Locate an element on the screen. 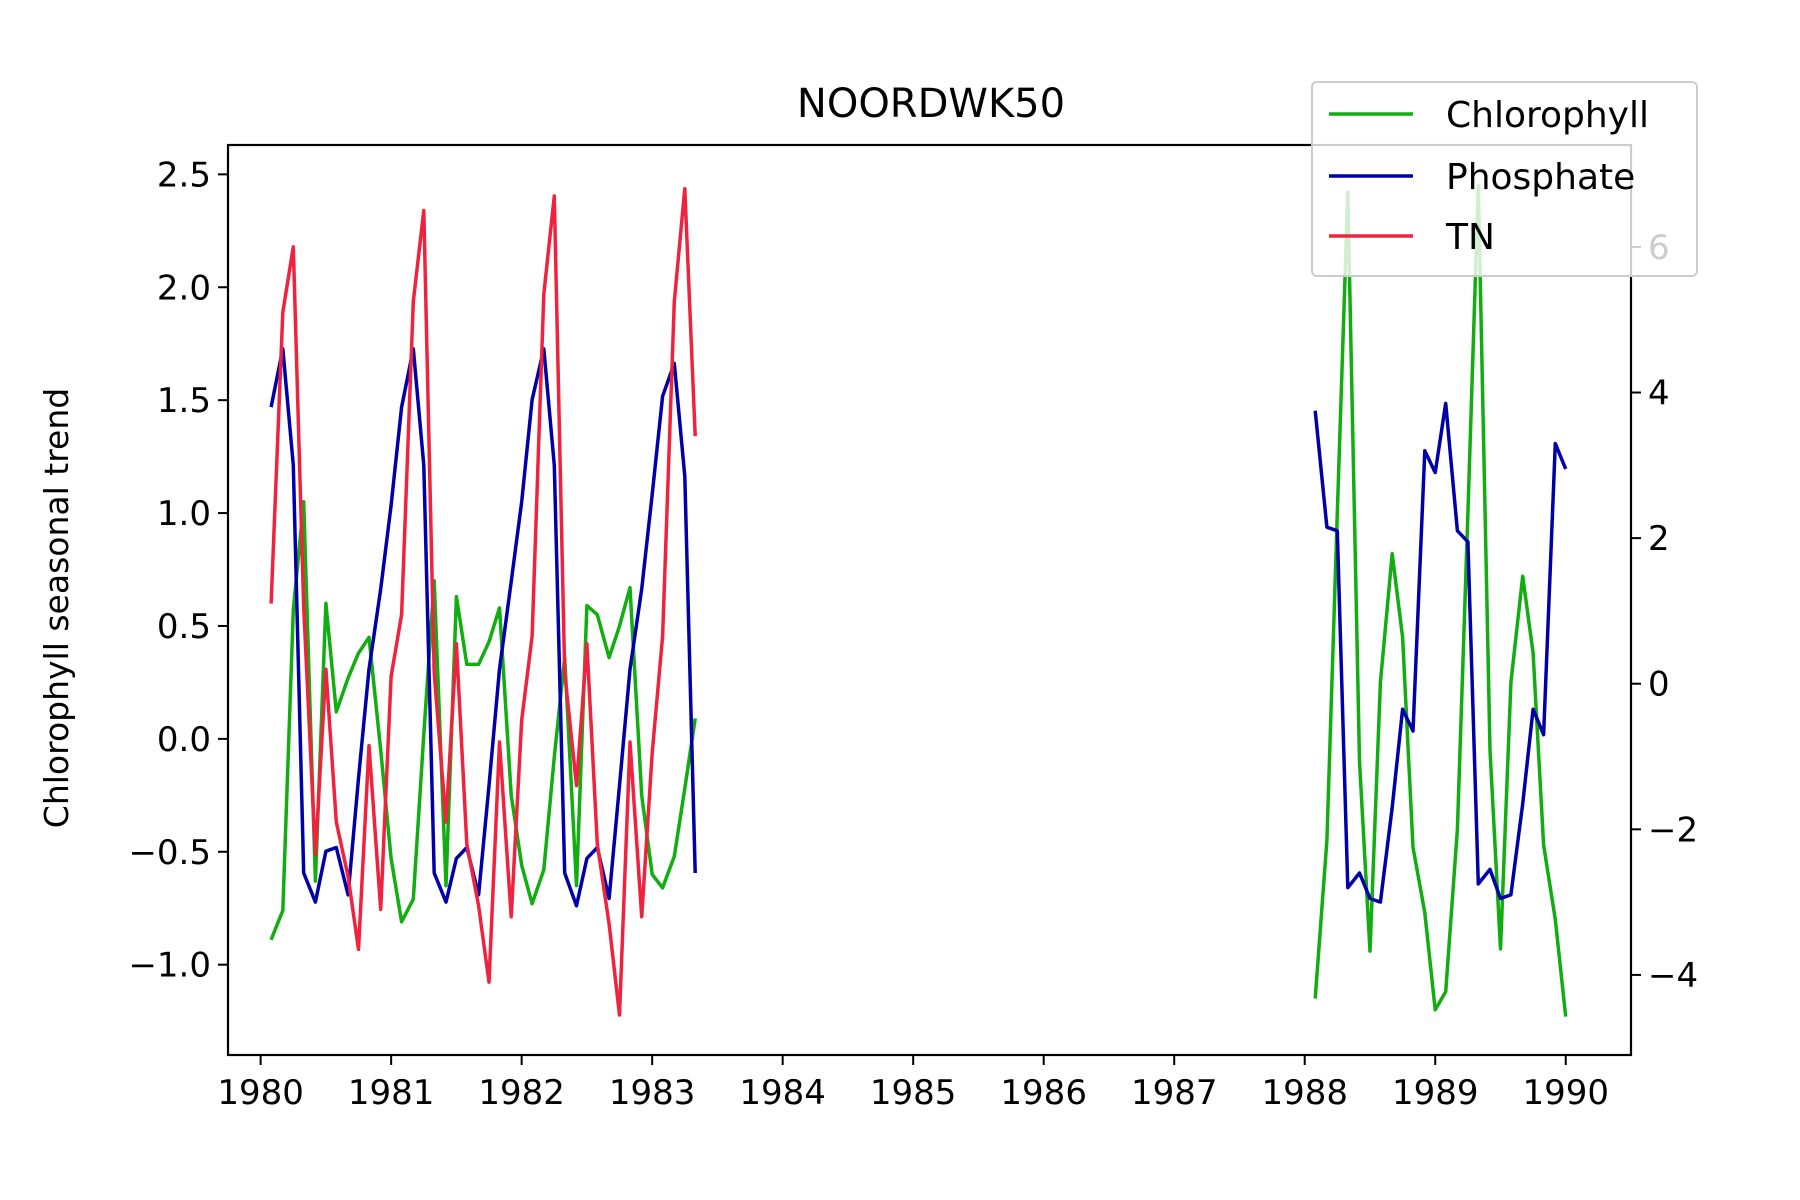 The width and height of the screenshot is (1800, 1200). y-axis-title: Chlorophyll seasonal trend is located at coordinates (56, 608).